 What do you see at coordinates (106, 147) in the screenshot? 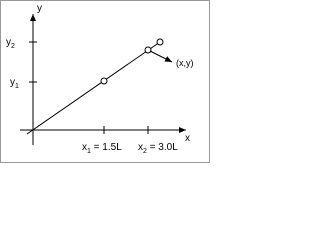
I see `x-tick-value: = 1.5L` at bounding box center [106, 147].